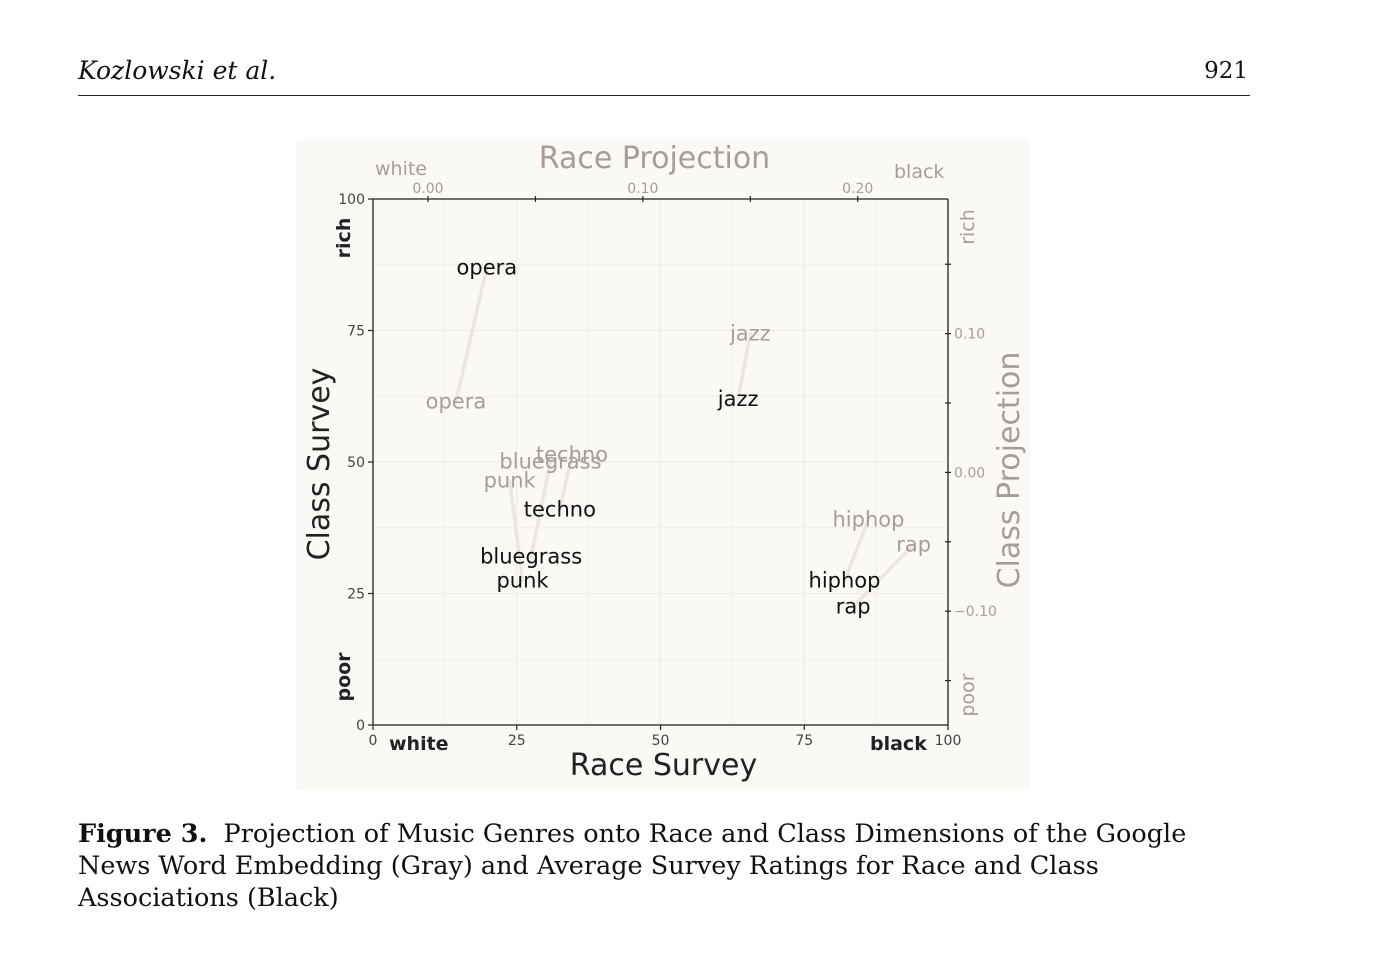  I want to click on x2-tick-label: 0.10, so click(642, 189).